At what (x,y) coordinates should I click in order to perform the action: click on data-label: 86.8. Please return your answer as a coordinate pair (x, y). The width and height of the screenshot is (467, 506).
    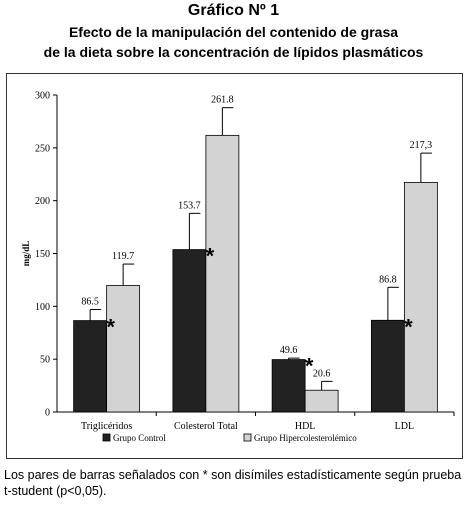
    Looking at the image, I should click on (388, 279).